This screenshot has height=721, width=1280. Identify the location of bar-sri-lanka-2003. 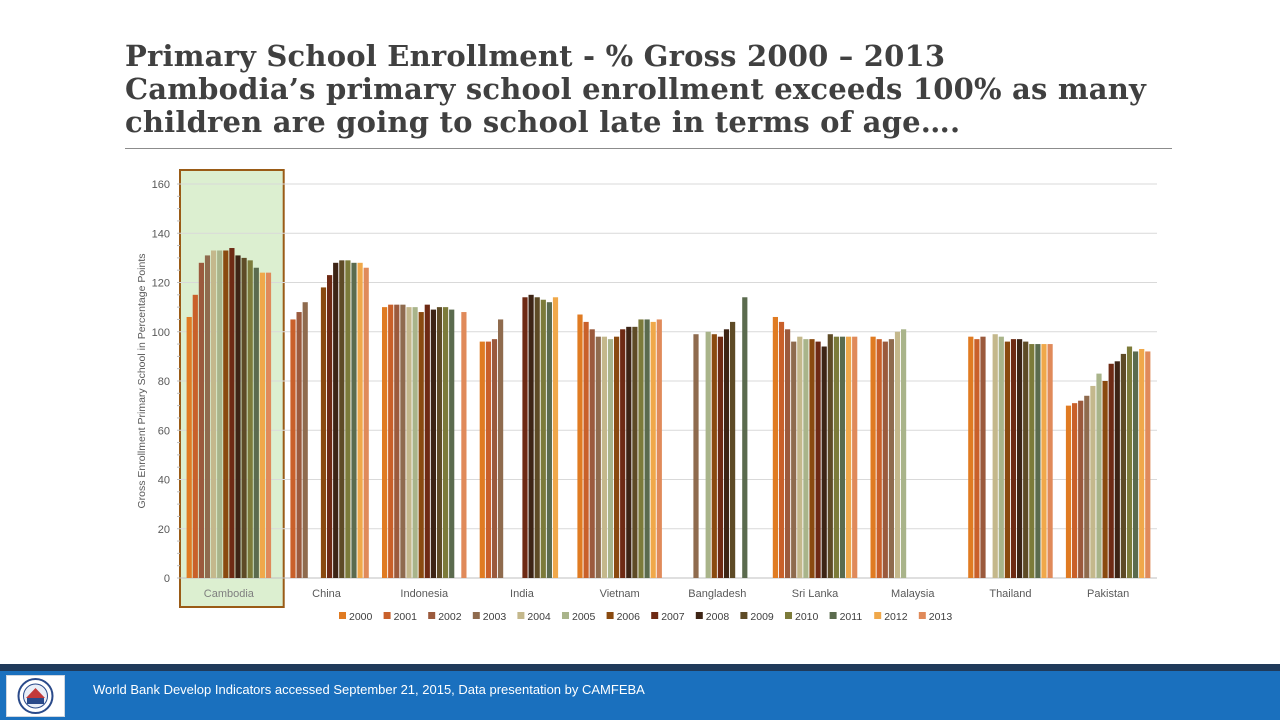
(794, 459).